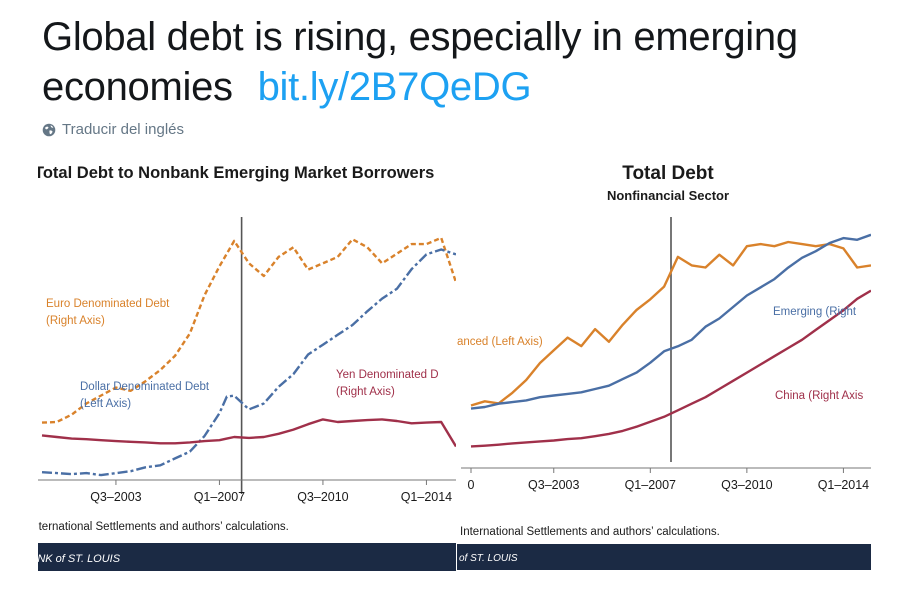 The width and height of the screenshot is (900, 592). What do you see at coordinates (471, 485) in the screenshot?
I see `x-tick-label-1: 0` at bounding box center [471, 485].